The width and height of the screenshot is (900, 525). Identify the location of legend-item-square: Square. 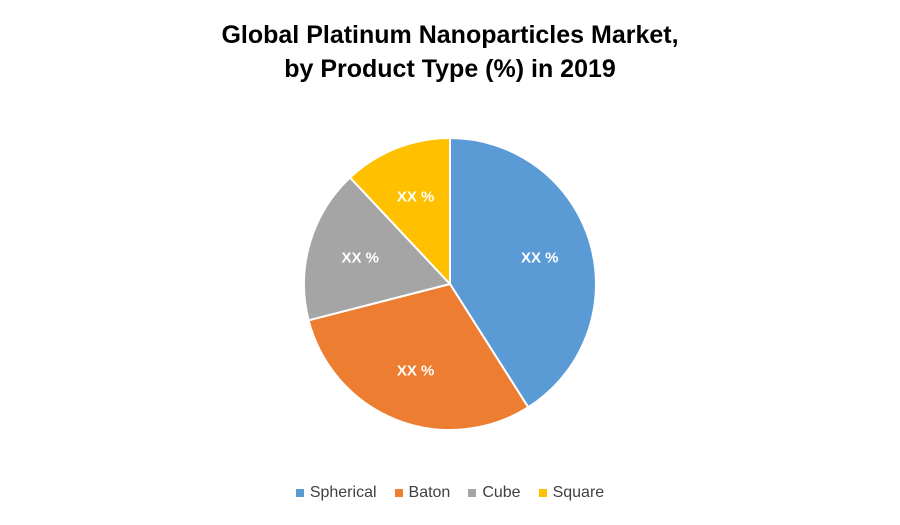
(571, 493).